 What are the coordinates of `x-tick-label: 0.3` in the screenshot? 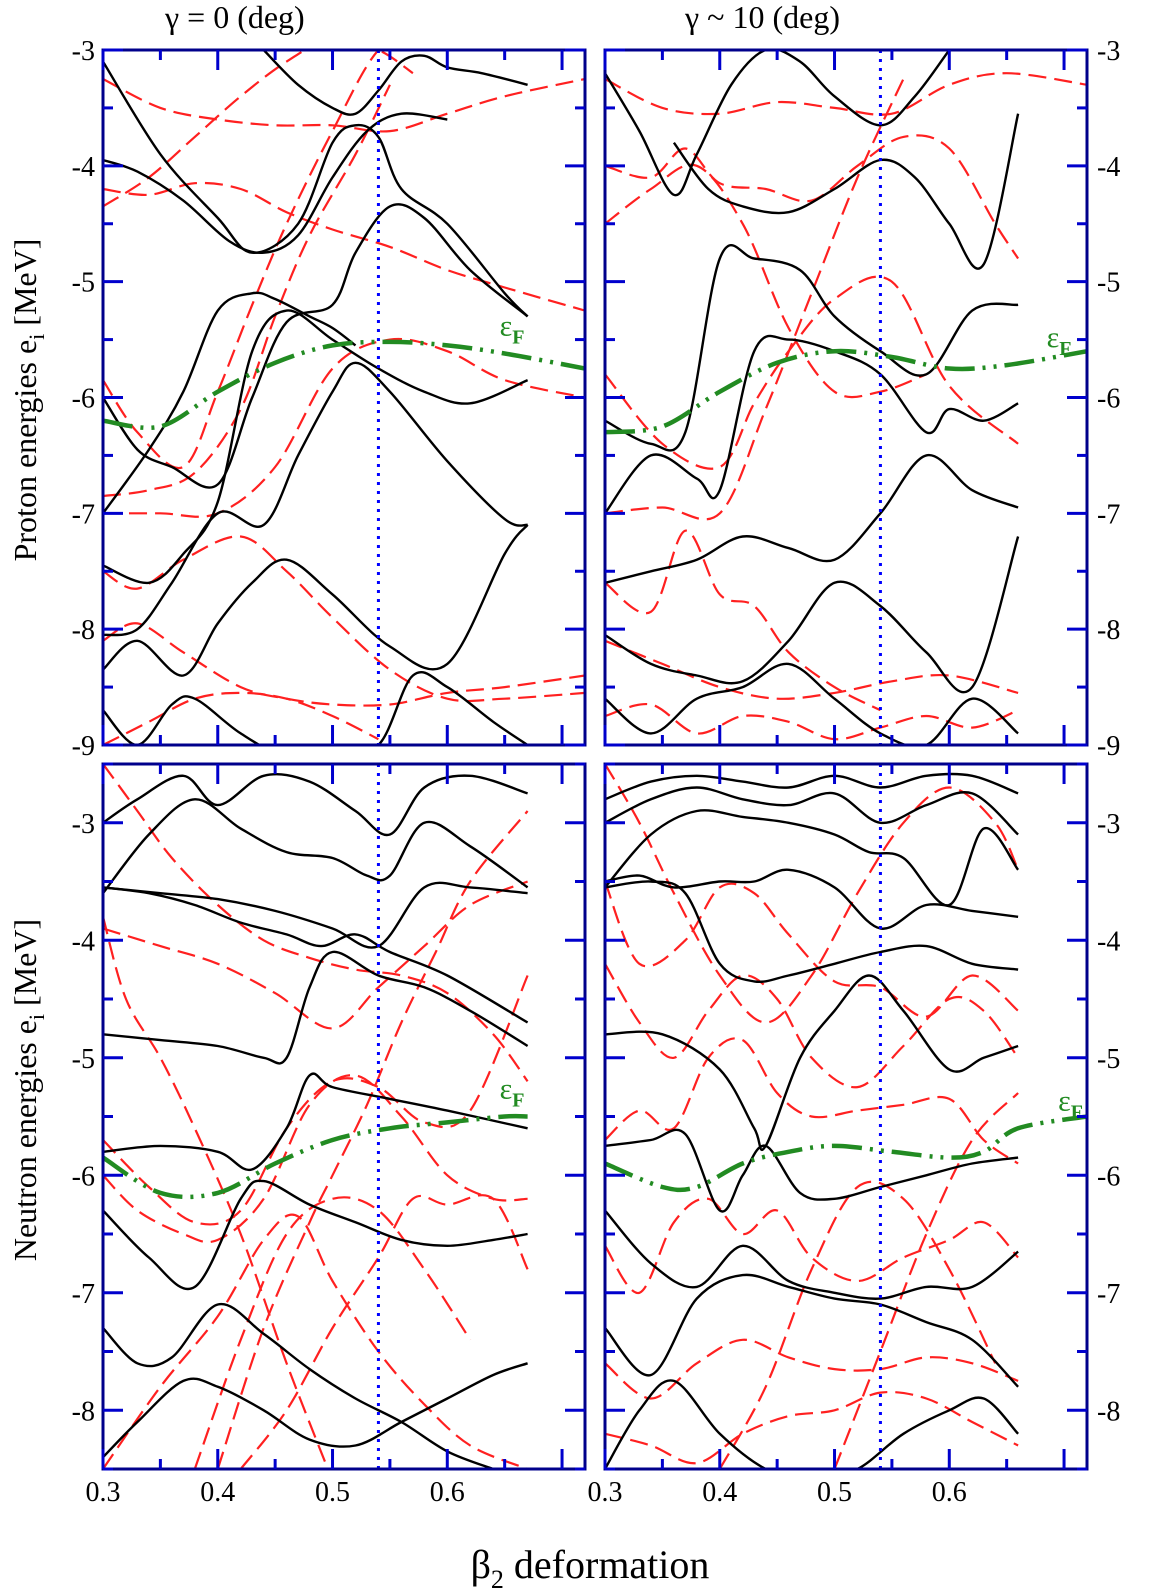 It's located at (103, 1492).